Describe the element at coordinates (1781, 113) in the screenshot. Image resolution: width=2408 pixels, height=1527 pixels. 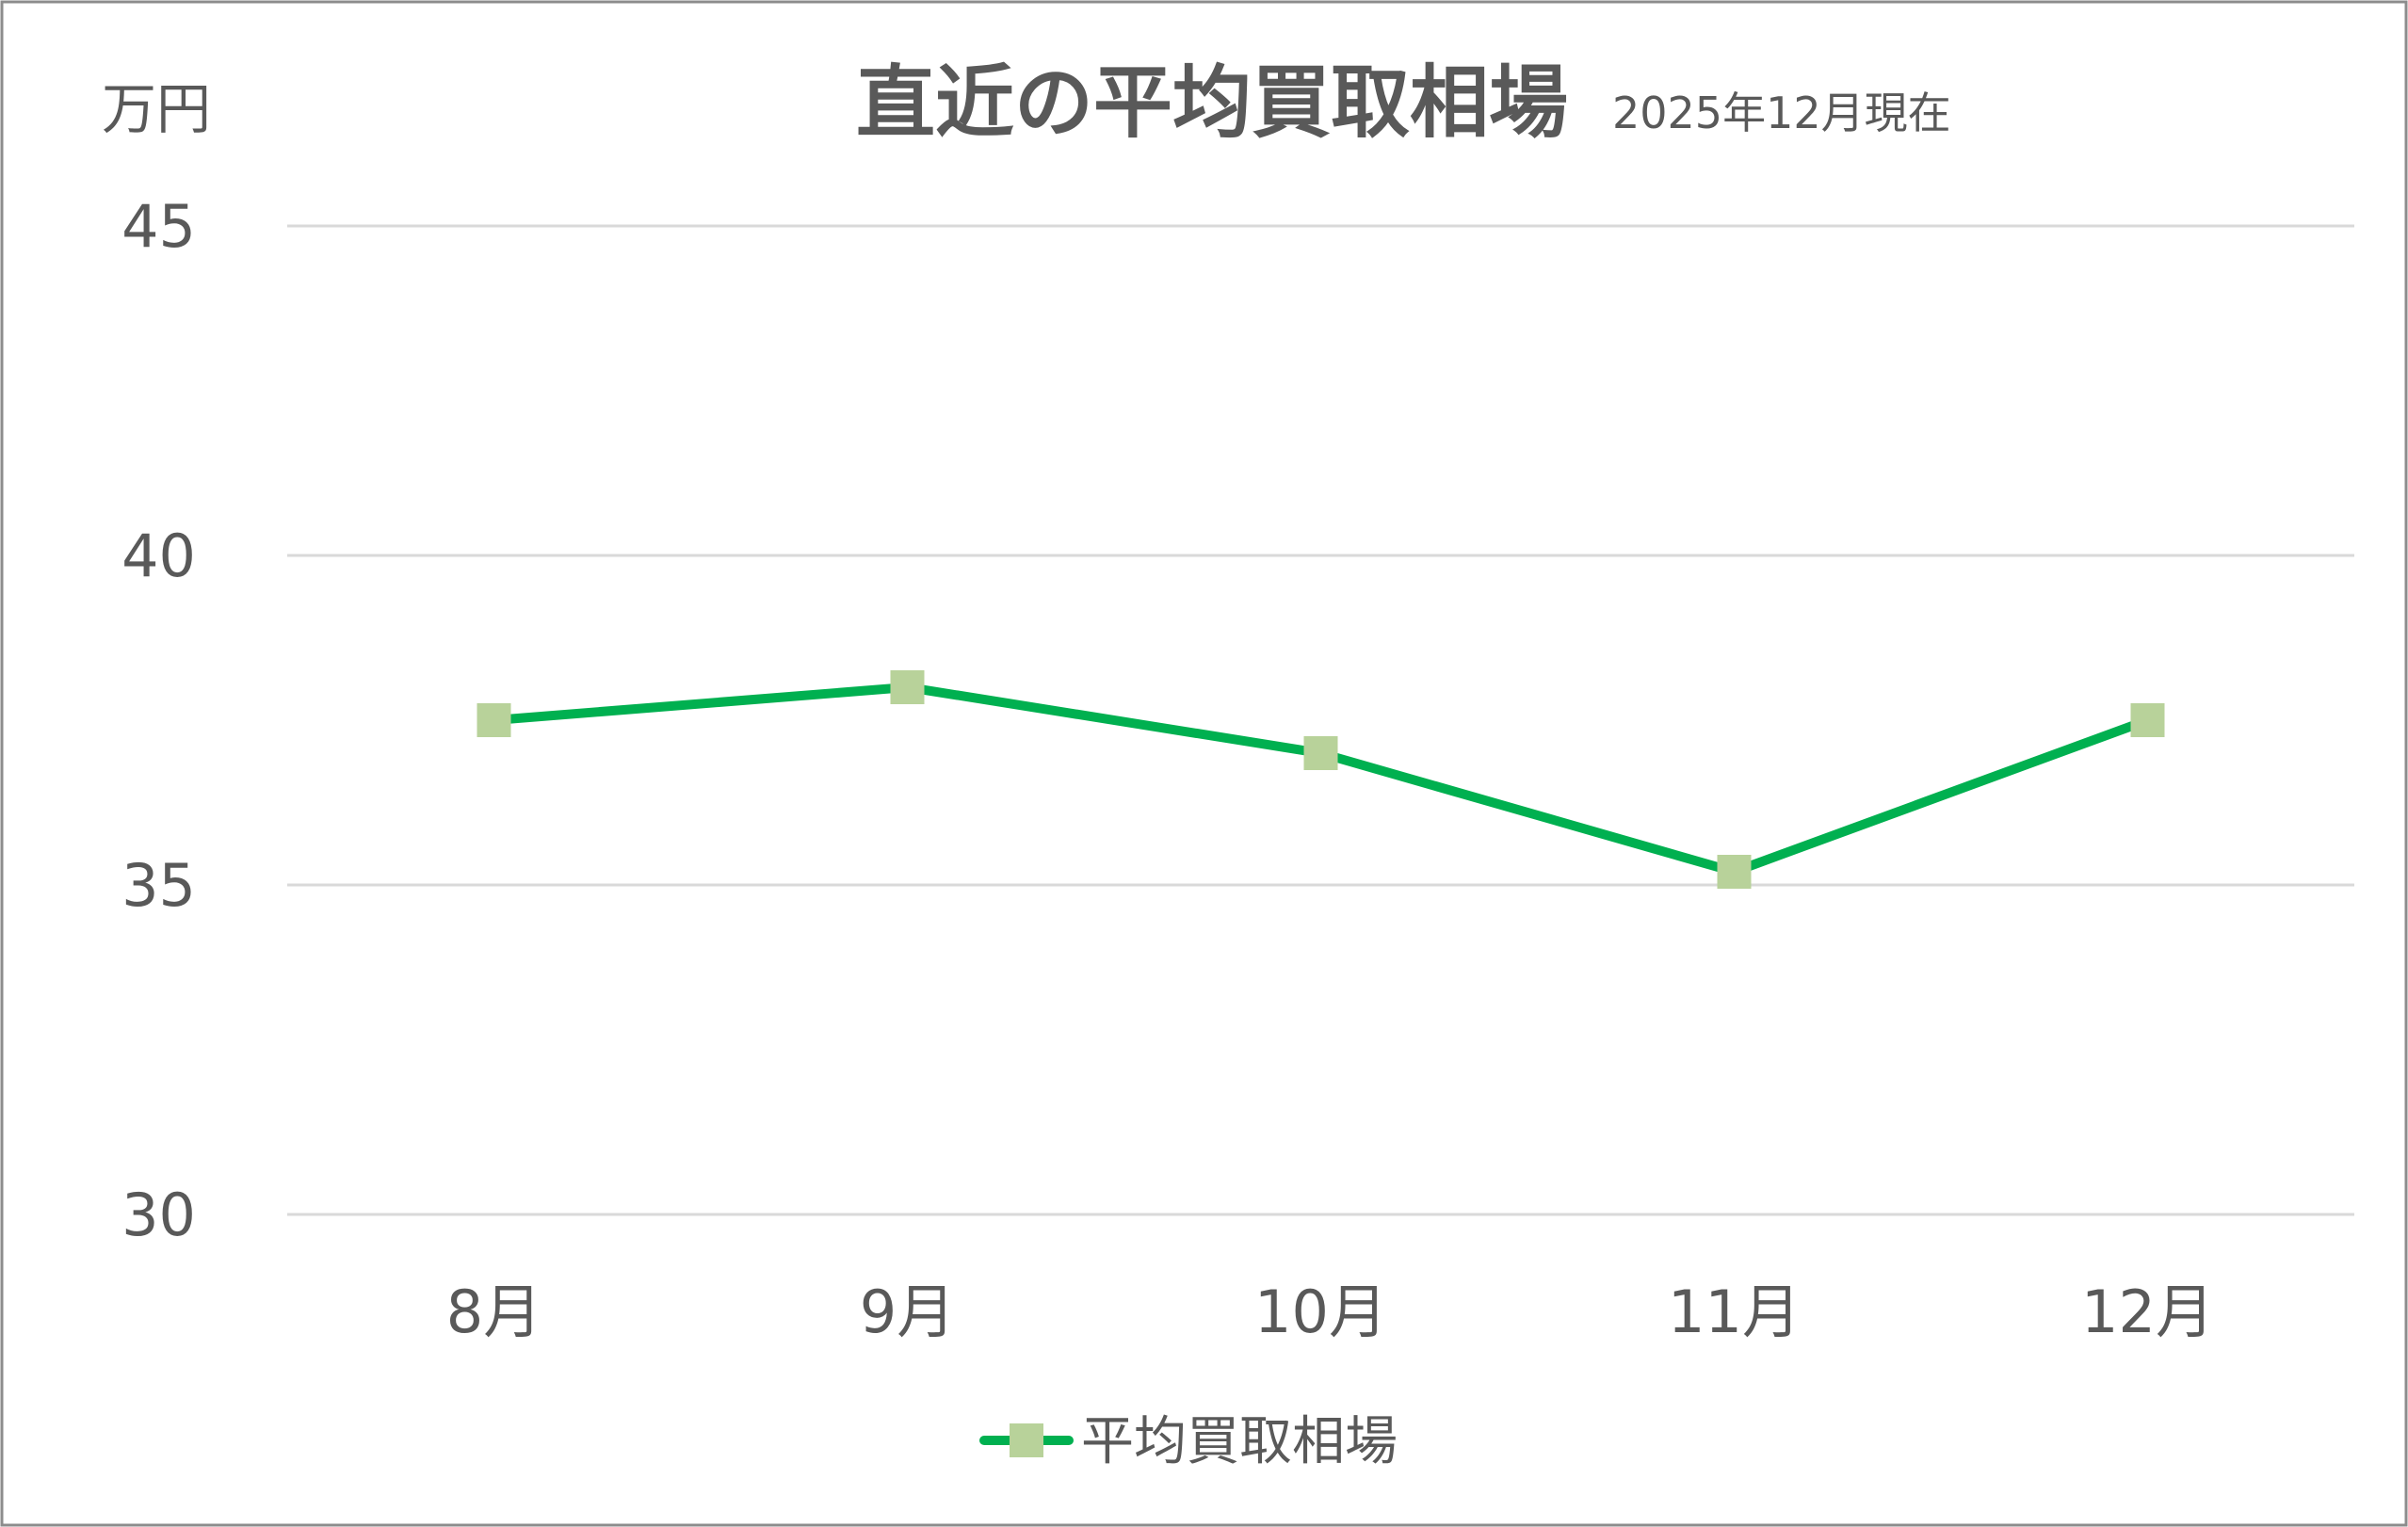
I see `chart-subtitle: 2025年12月現在` at that location.